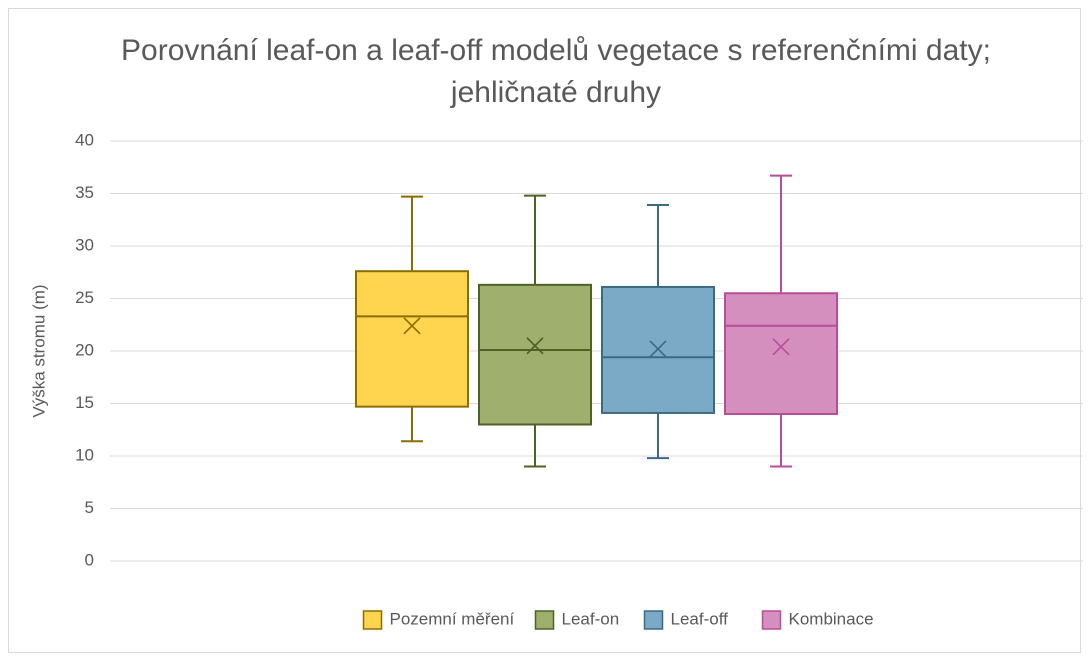 This screenshot has width=1091, height=659. Describe the element at coordinates (89, 507) in the screenshot. I see `y-tick-label: 5` at that location.